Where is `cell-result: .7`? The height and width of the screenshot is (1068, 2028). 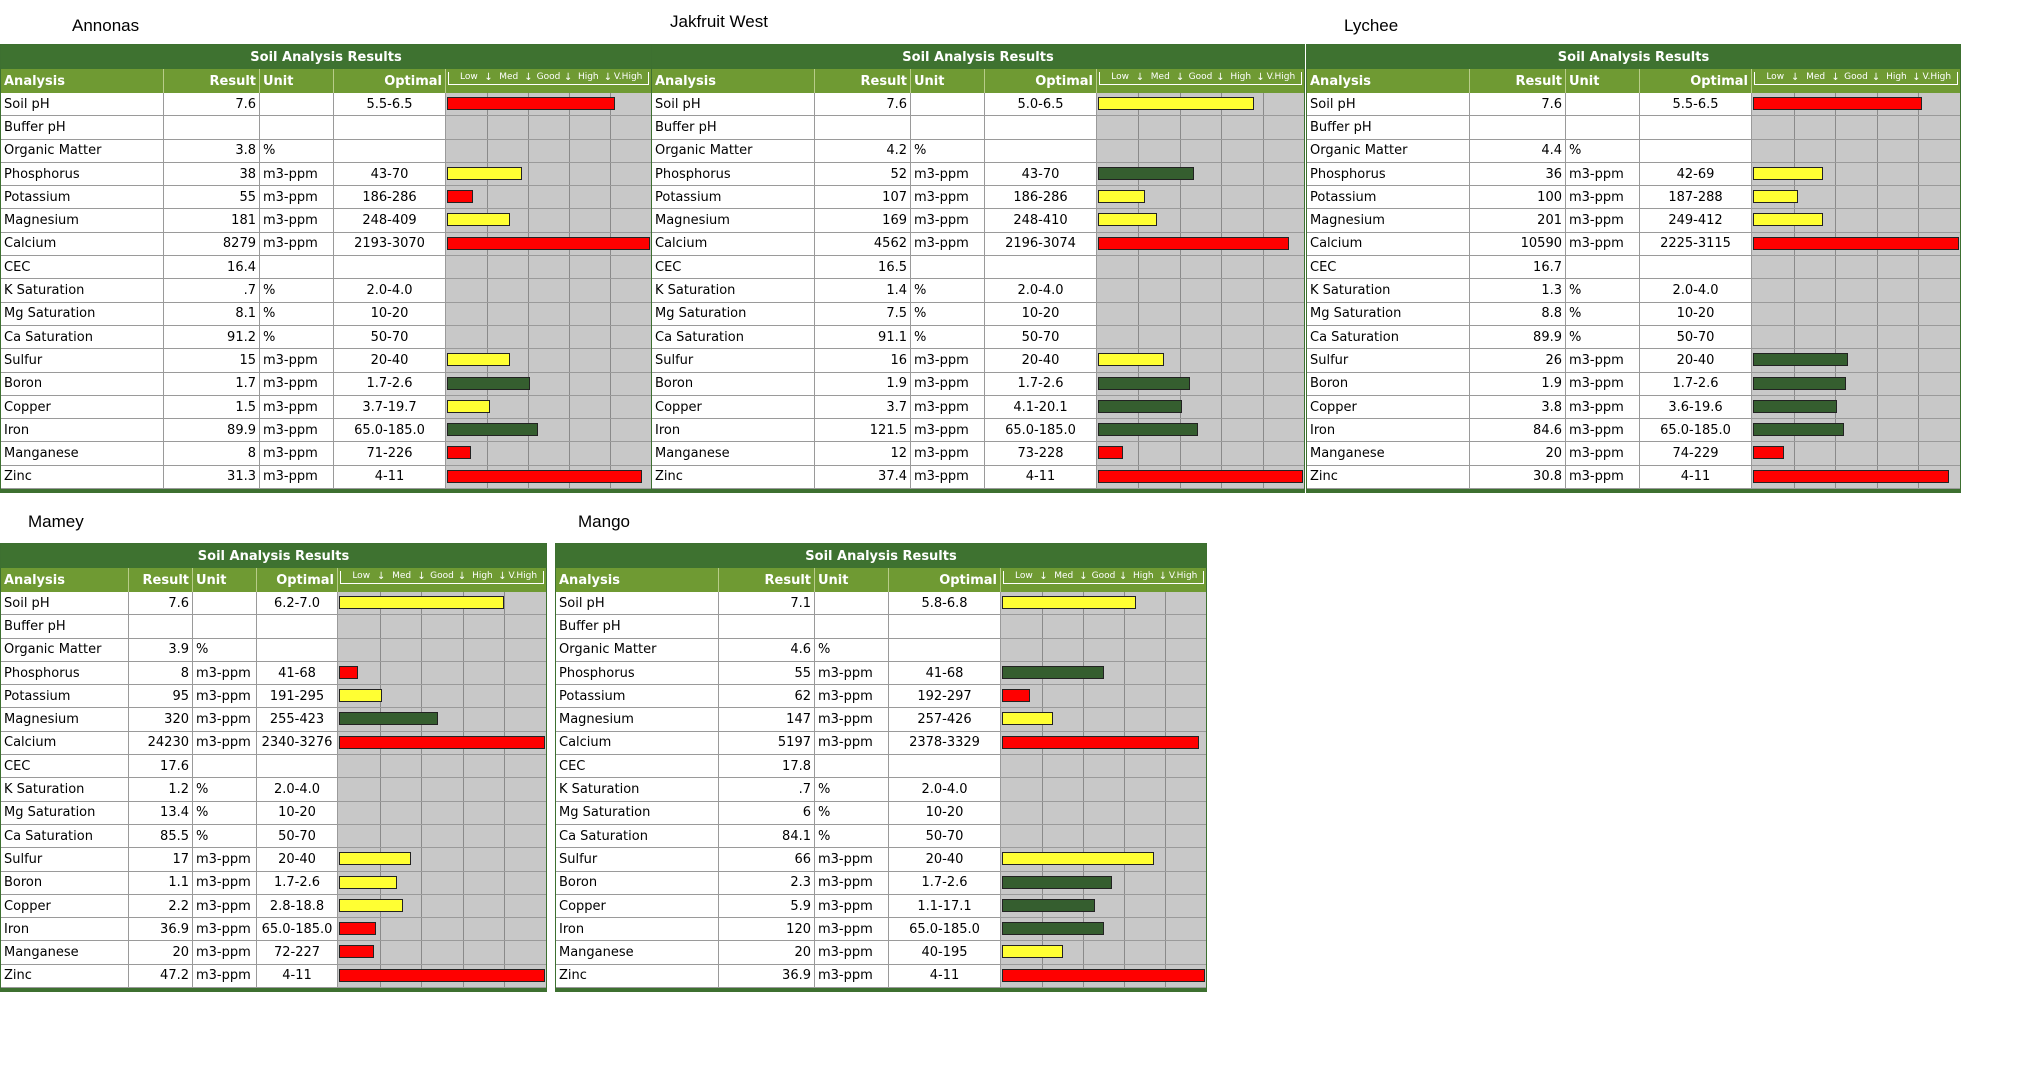 cell-result: .7 is located at coordinates (212, 290).